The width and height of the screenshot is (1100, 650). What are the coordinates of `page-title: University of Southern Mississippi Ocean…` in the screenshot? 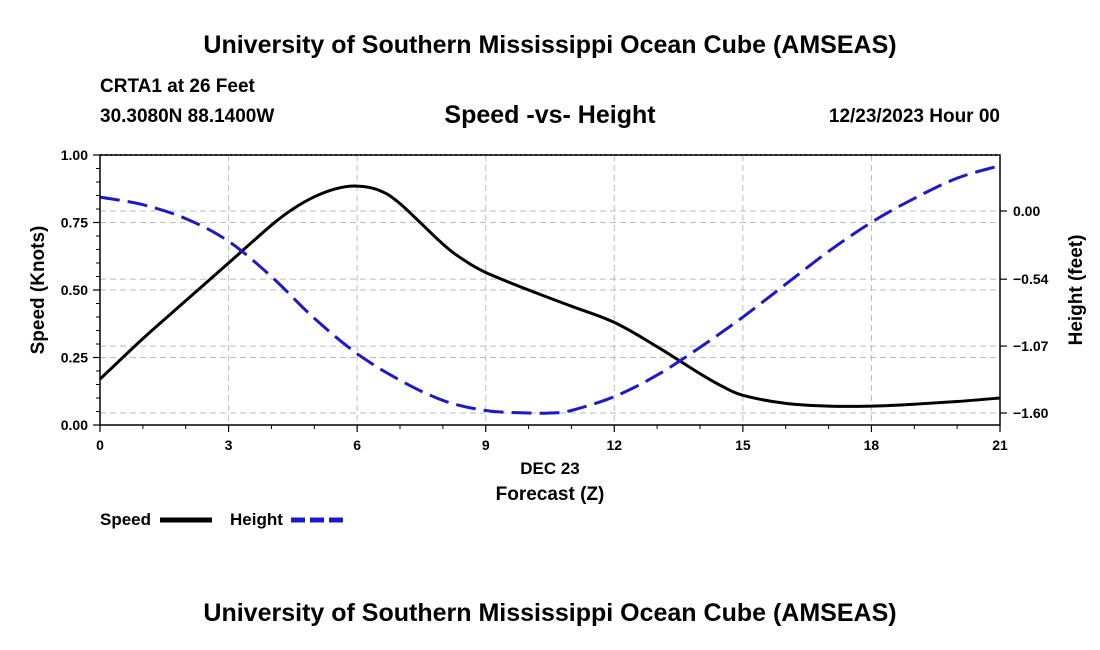 It's located at (550, 45).